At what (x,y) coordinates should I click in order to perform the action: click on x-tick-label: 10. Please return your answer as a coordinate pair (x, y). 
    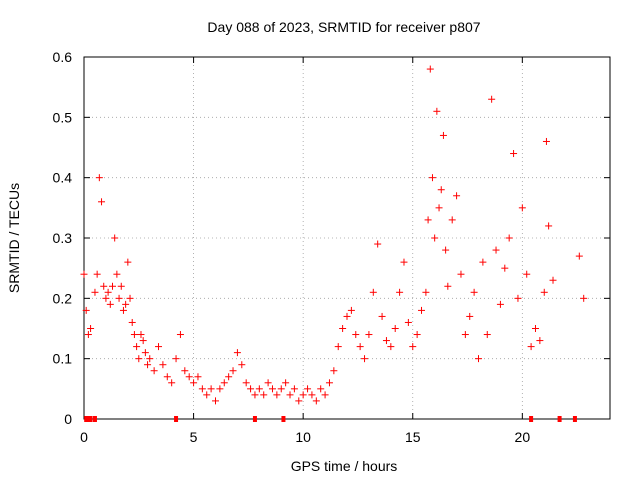
    Looking at the image, I should click on (303, 437).